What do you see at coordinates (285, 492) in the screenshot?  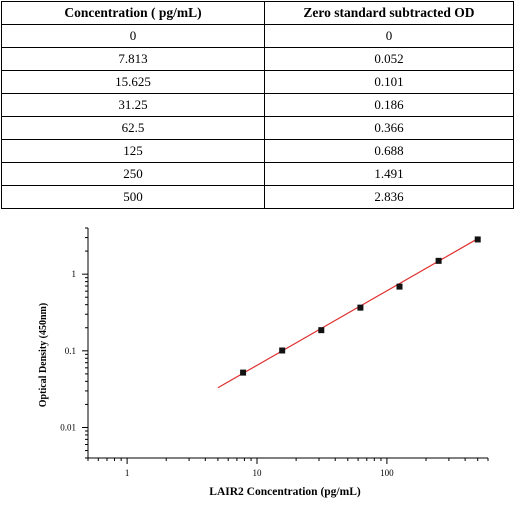 I see `x-axis-label: LAIR2 Concentration (pg/mL)` at bounding box center [285, 492].